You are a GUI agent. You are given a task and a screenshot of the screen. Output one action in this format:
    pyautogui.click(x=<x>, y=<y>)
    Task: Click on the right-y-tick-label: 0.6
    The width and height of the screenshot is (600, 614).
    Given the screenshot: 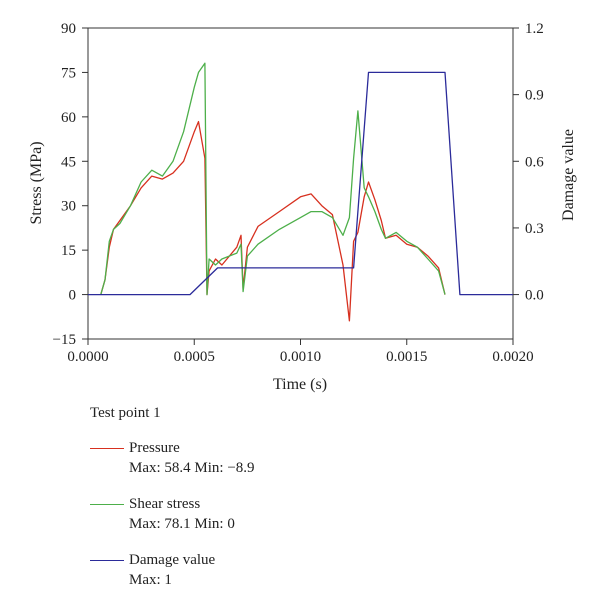 What is the action you would take?
    pyautogui.click(x=534, y=162)
    